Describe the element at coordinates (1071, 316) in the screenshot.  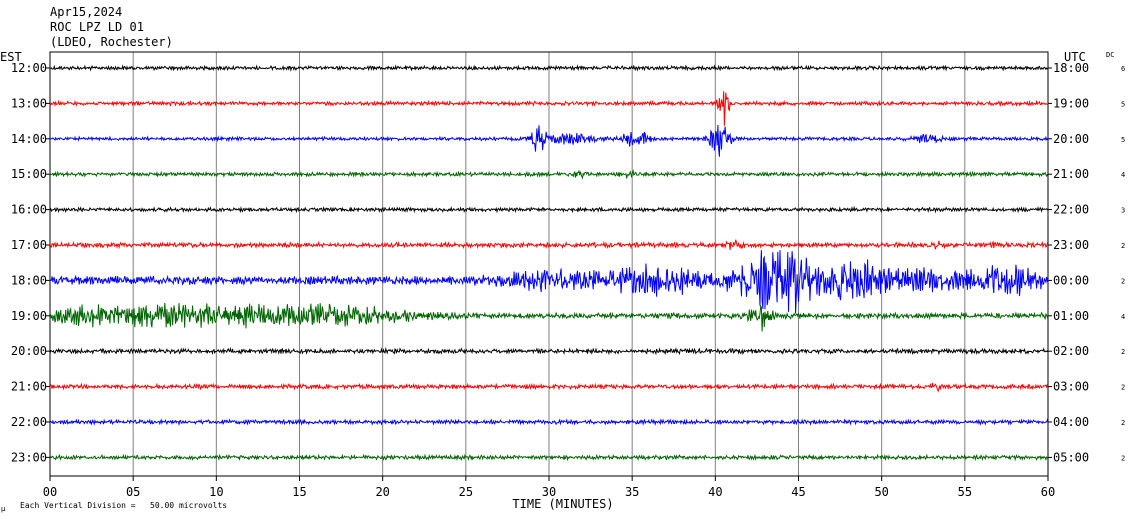
I see `utc-label: 01:00` at that location.